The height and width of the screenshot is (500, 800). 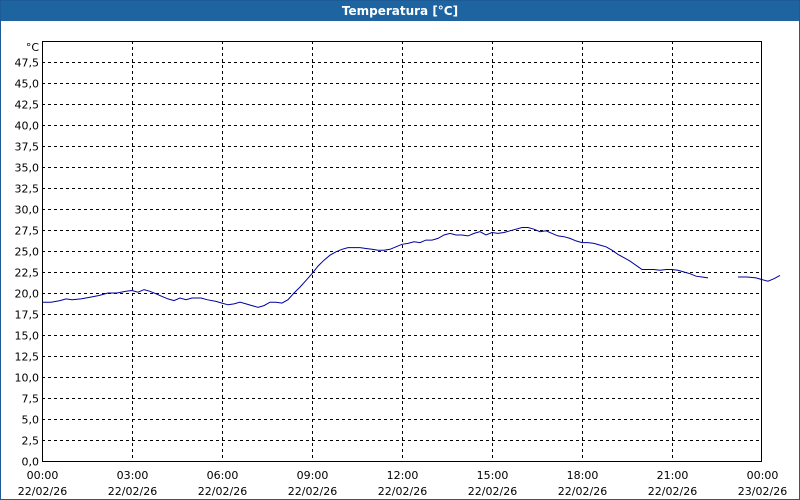 What do you see at coordinates (27, 357) in the screenshot?
I see `y-tick-label: 12,5` at bounding box center [27, 357].